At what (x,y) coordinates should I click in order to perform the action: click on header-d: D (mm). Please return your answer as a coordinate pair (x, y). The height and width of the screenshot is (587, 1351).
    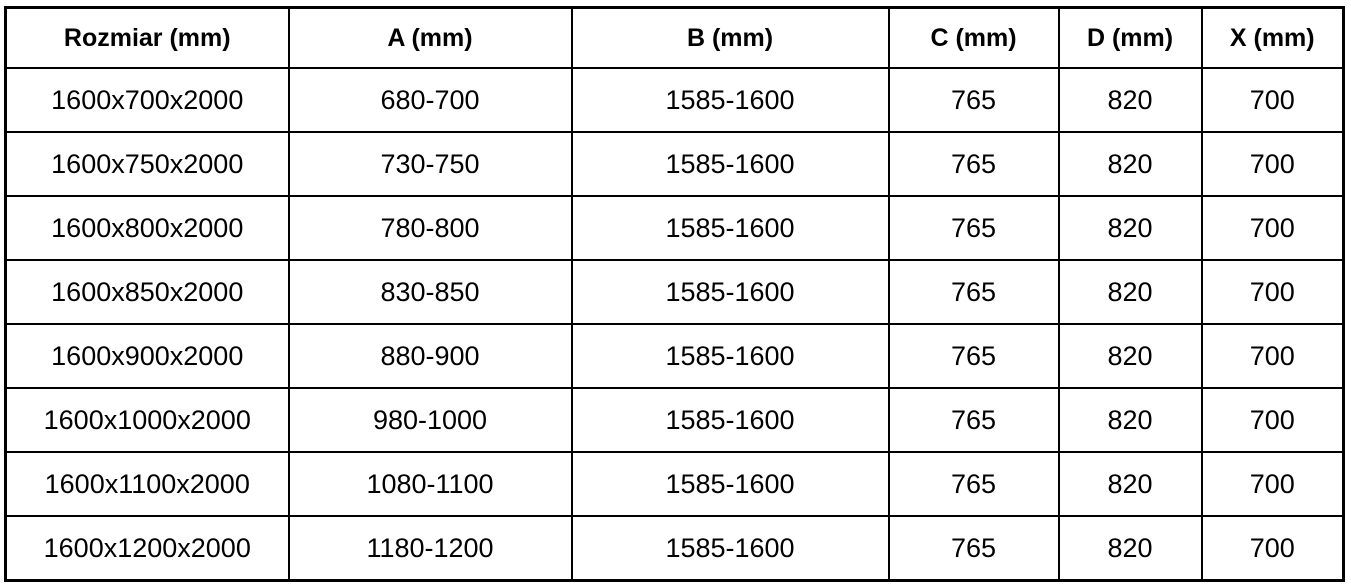
    Looking at the image, I should click on (1130, 37).